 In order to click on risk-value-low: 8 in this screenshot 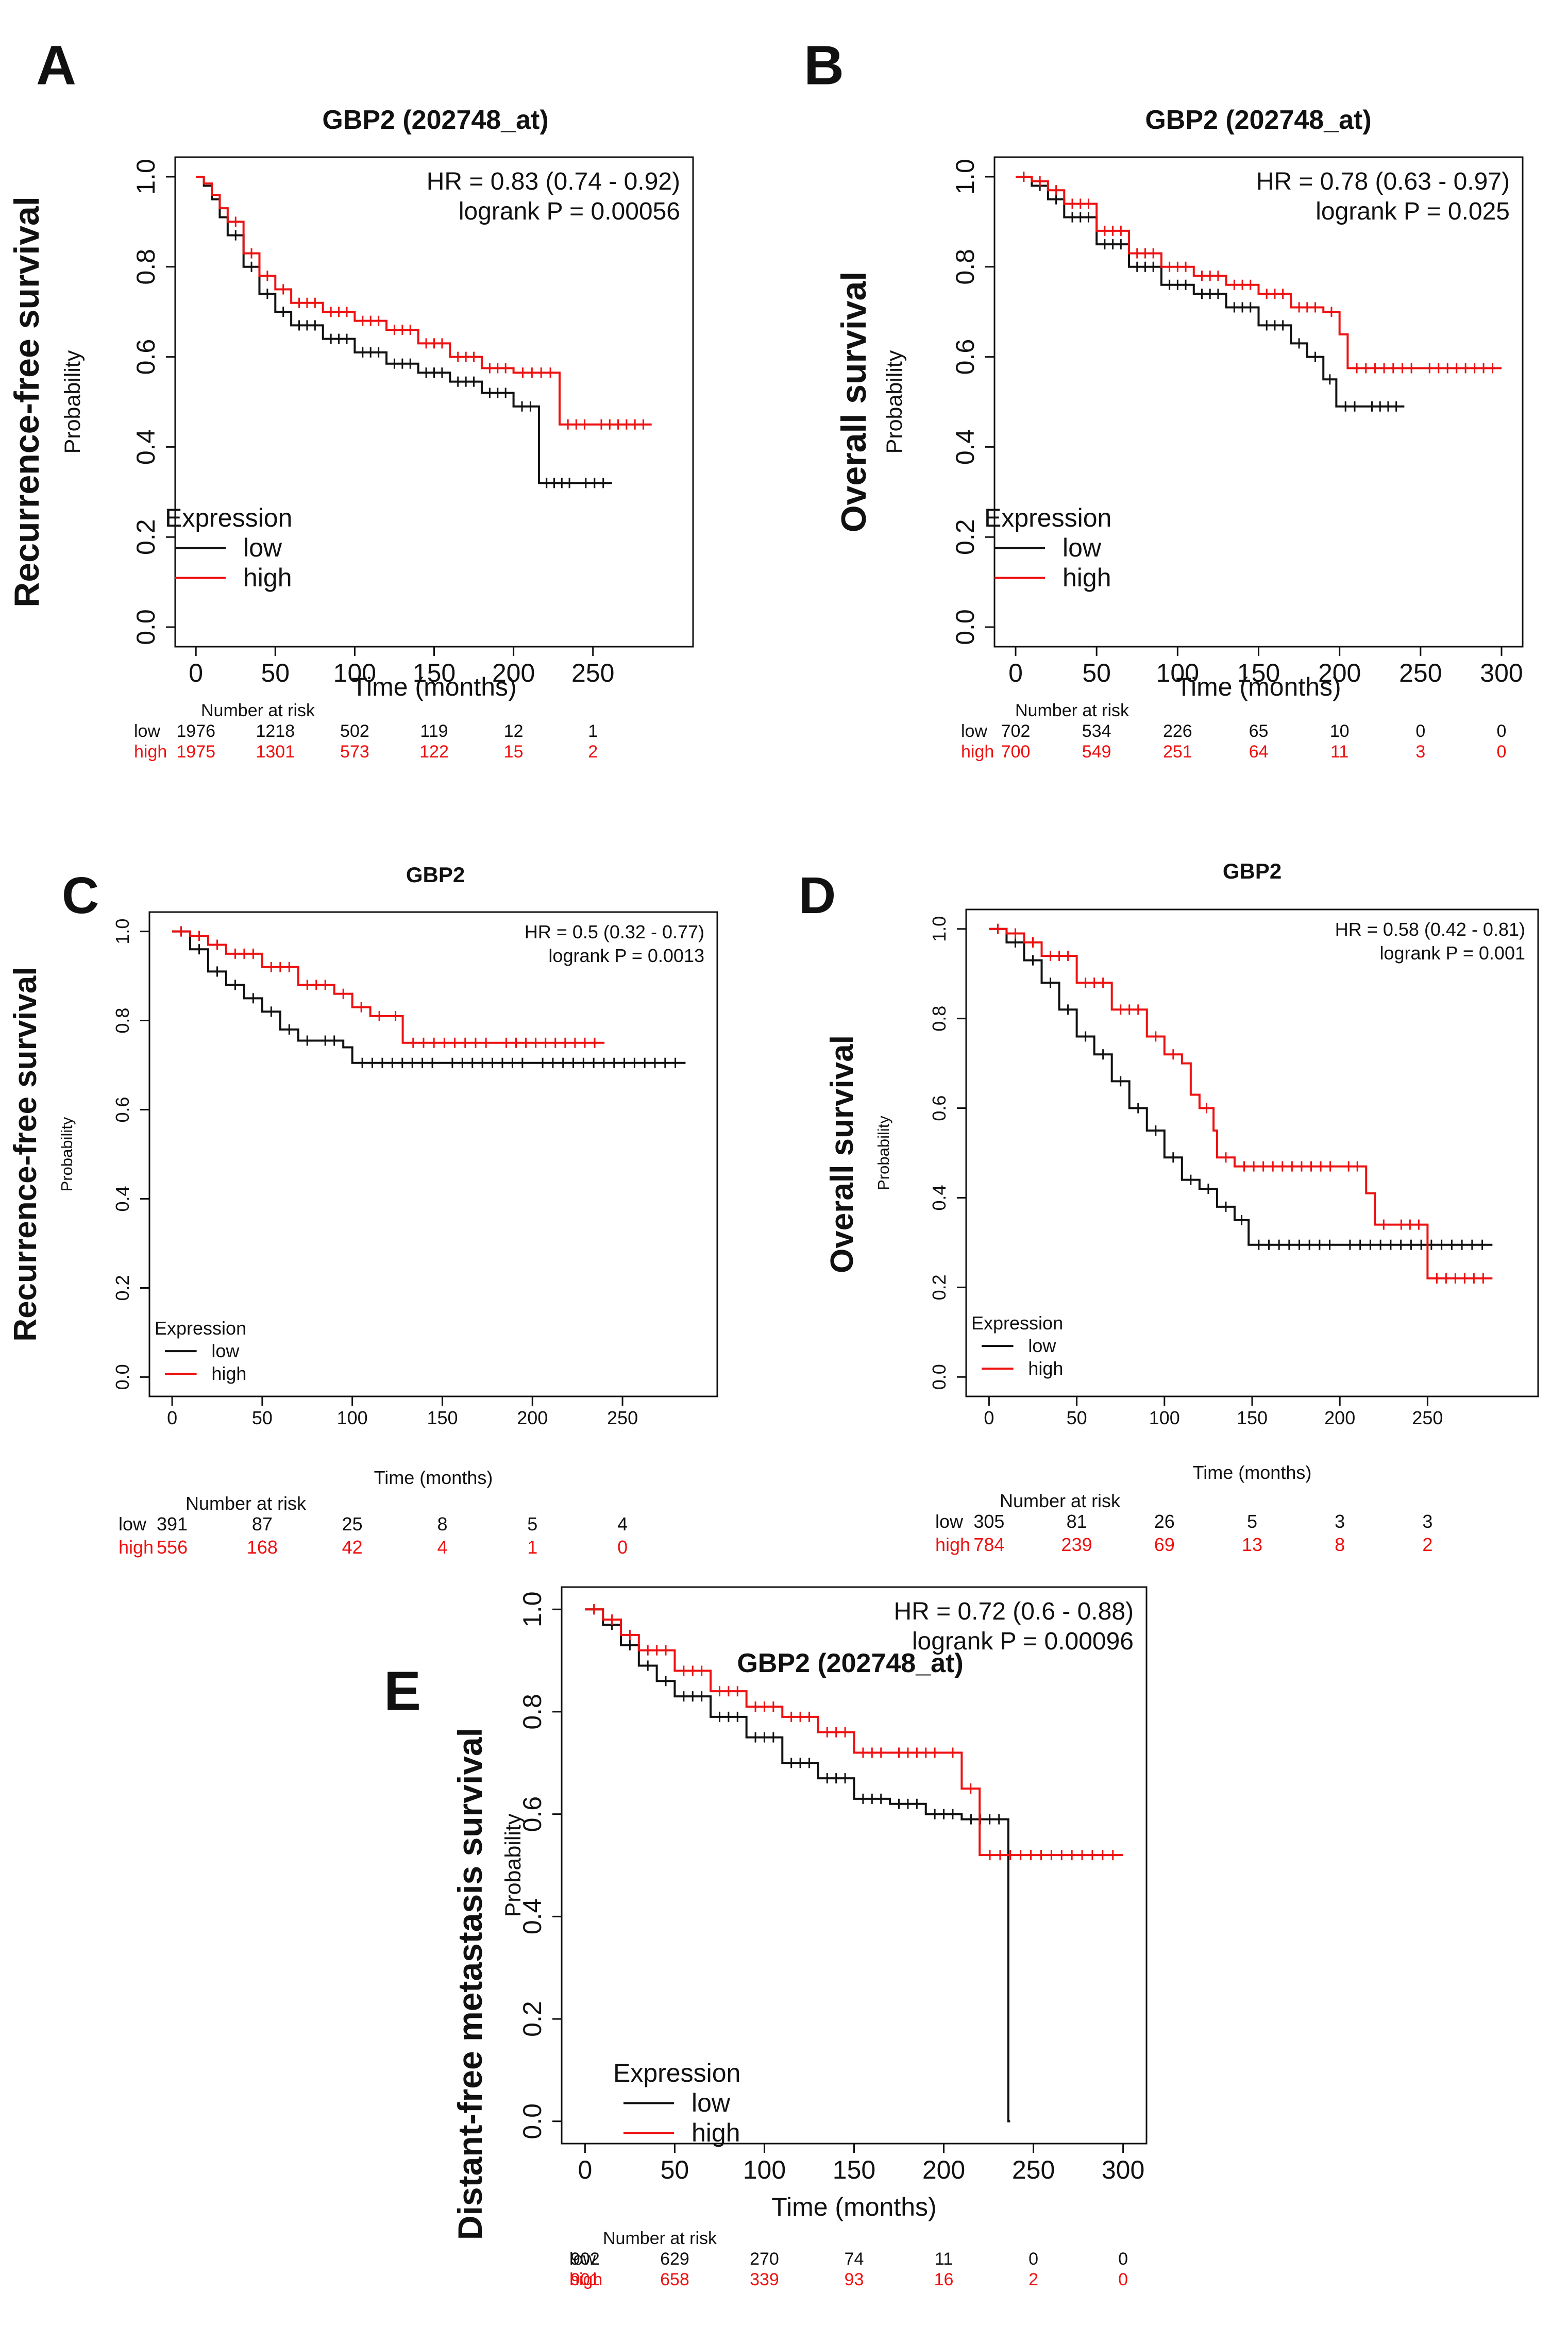, I will do `click(442, 1524)`.